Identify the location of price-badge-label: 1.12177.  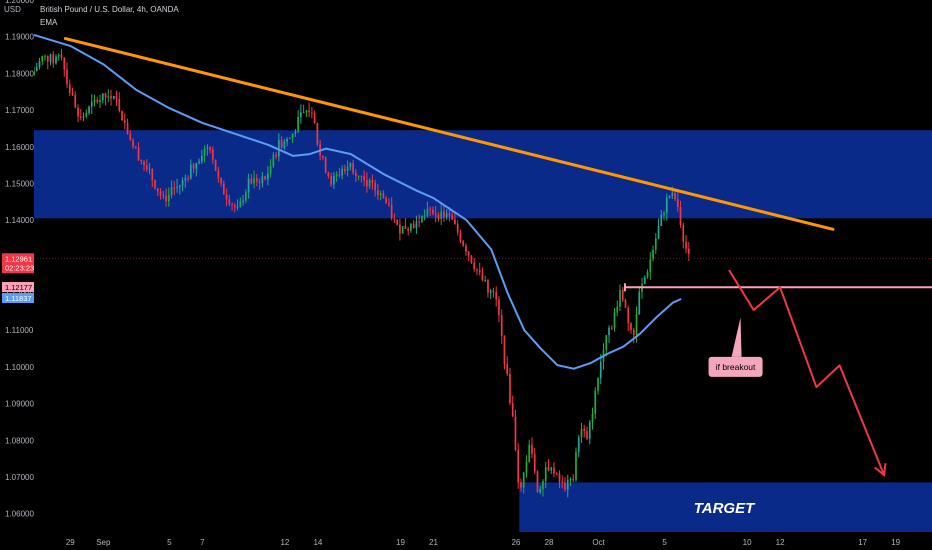
(18, 287).